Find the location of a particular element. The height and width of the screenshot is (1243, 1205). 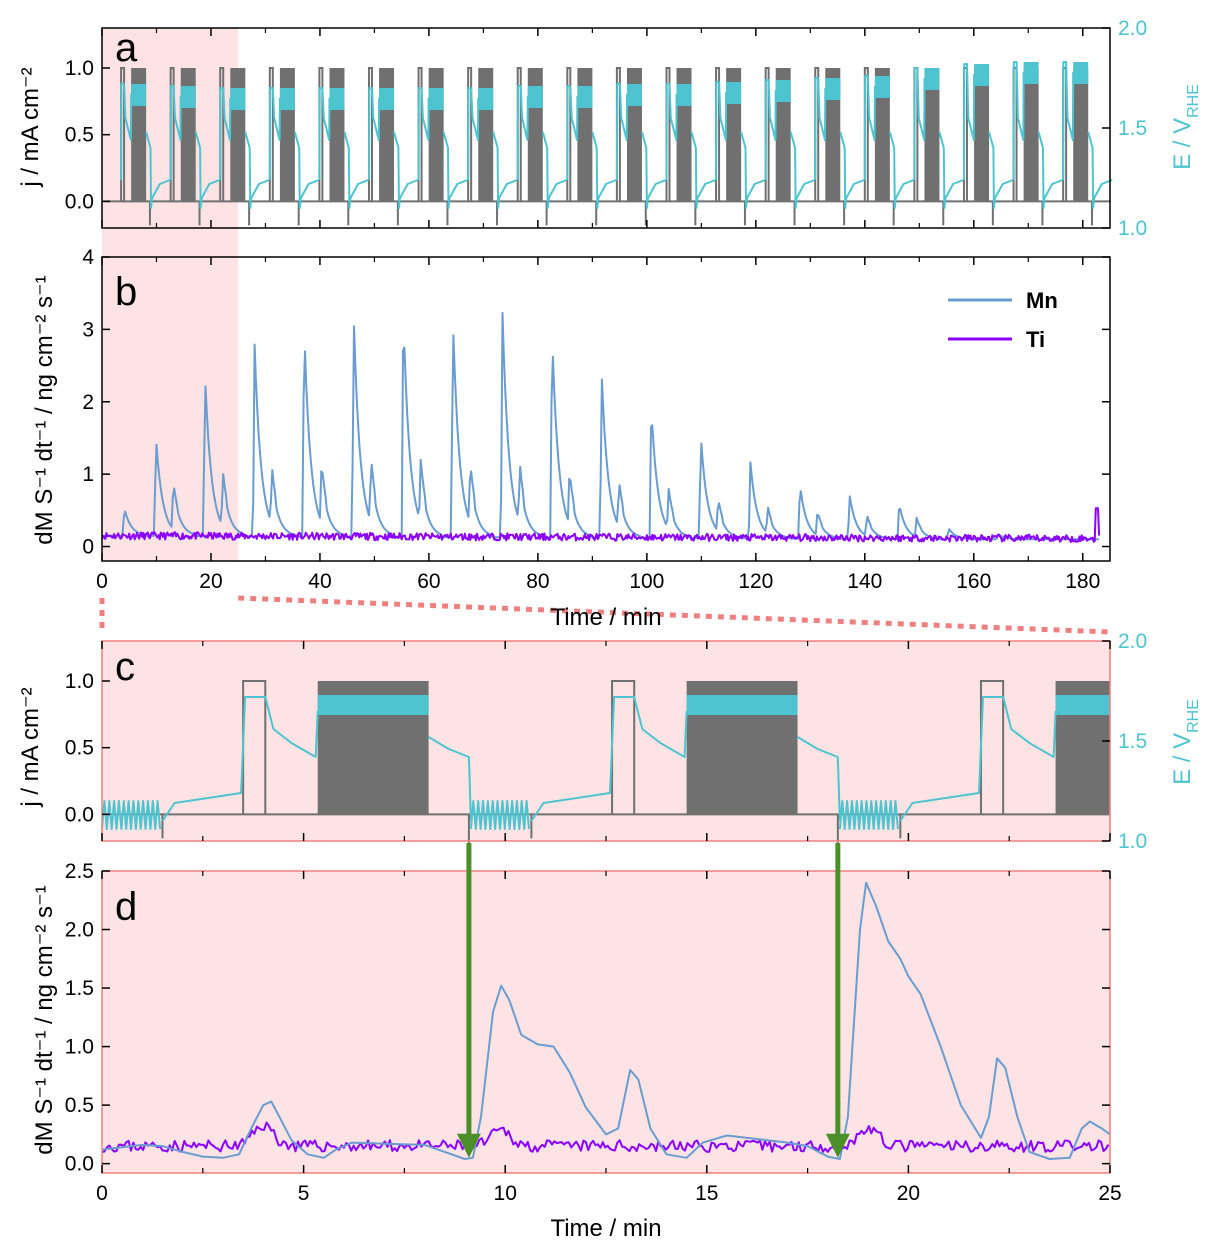

y-tick-label: 1 is located at coordinates (88, 474).